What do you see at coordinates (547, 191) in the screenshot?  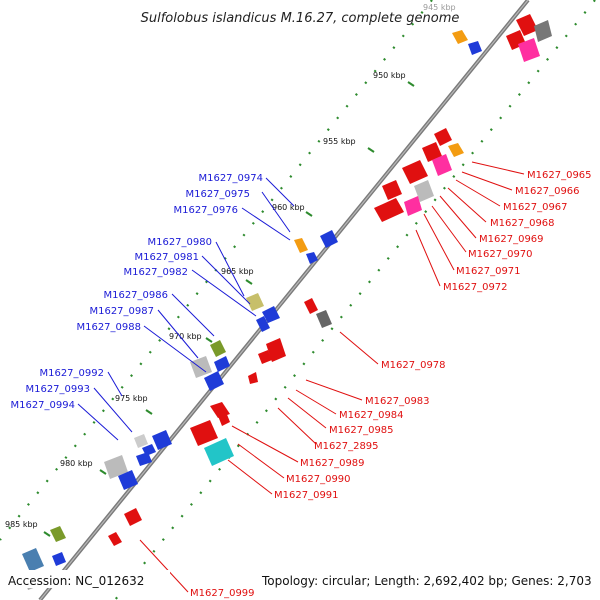 I see `gene-label: M1627_0966` at bounding box center [547, 191].